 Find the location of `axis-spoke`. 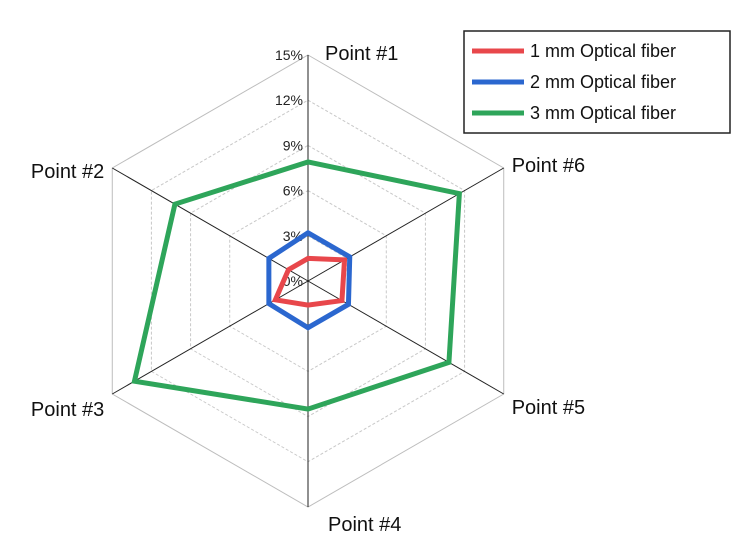

axis-spoke is located at coordinates (210, 224).